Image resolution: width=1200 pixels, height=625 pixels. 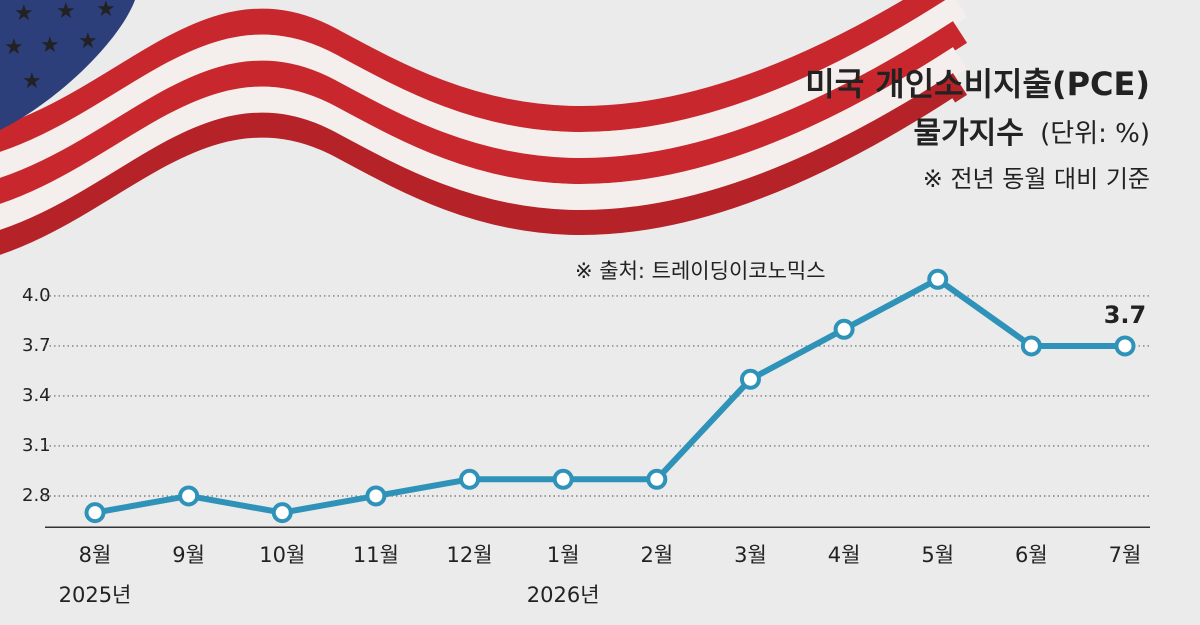 What do you see at coordinates (1095, 134) in the screenshot?
I see `unit-note: (단위: %)` at bounding box center [1095, 134].